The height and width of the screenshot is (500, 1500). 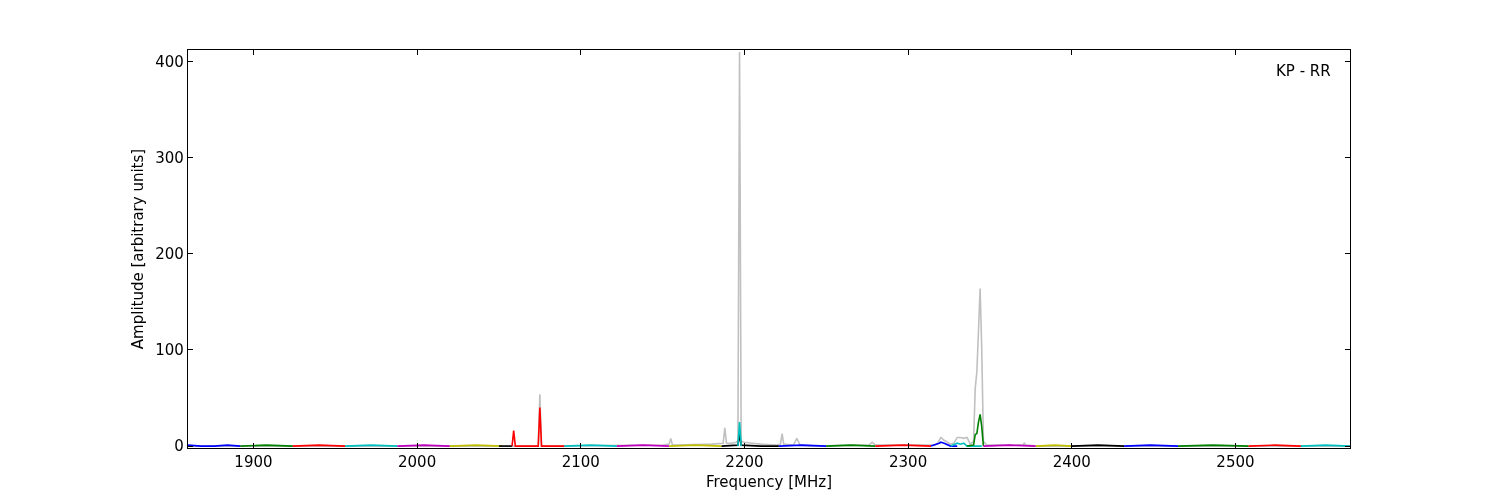 What do you see at coordinates (744, 462) in the screenshot?
I see `x-tick-label: 2200` at bounding box center [744, 462].